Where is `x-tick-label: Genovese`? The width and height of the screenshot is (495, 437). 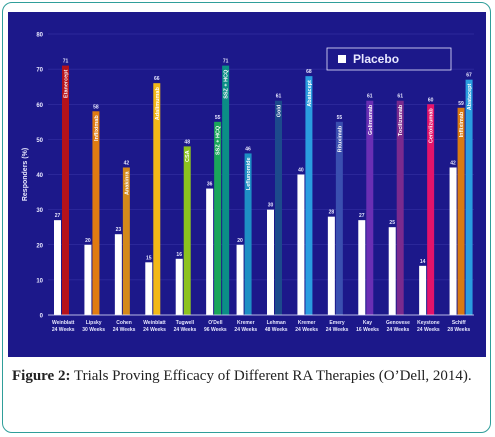 x-tick-label: Genovese is located at coordinates (398, 323).